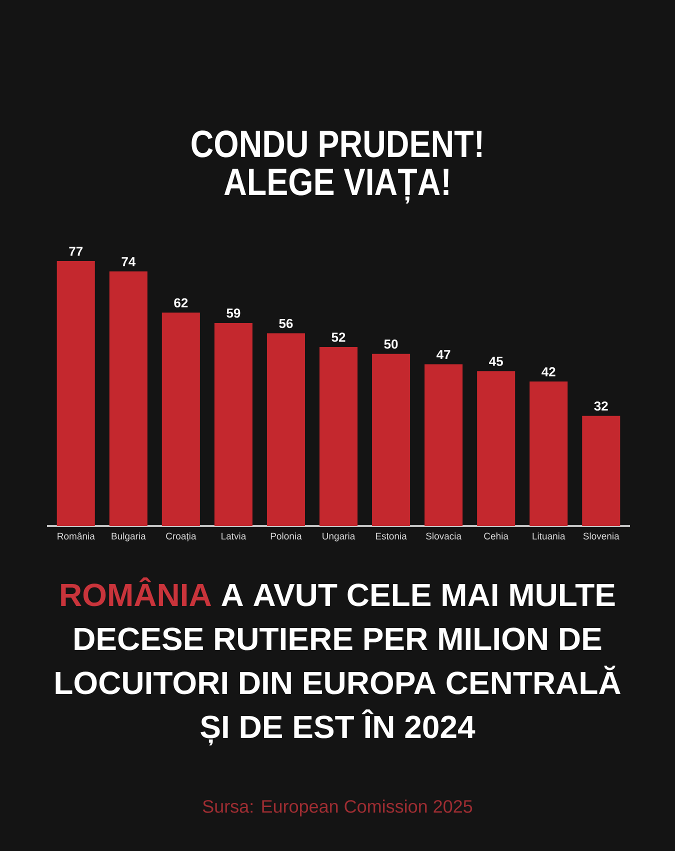 Image resolution: width=675 pixels, height=851 pixels. I want to click on text: DECESE RUTIERE PER MILION DE LOCUITORI DIN EUROPA CENTRALĂ ȘI DE EST ÎN 2024, so click(338, 687).